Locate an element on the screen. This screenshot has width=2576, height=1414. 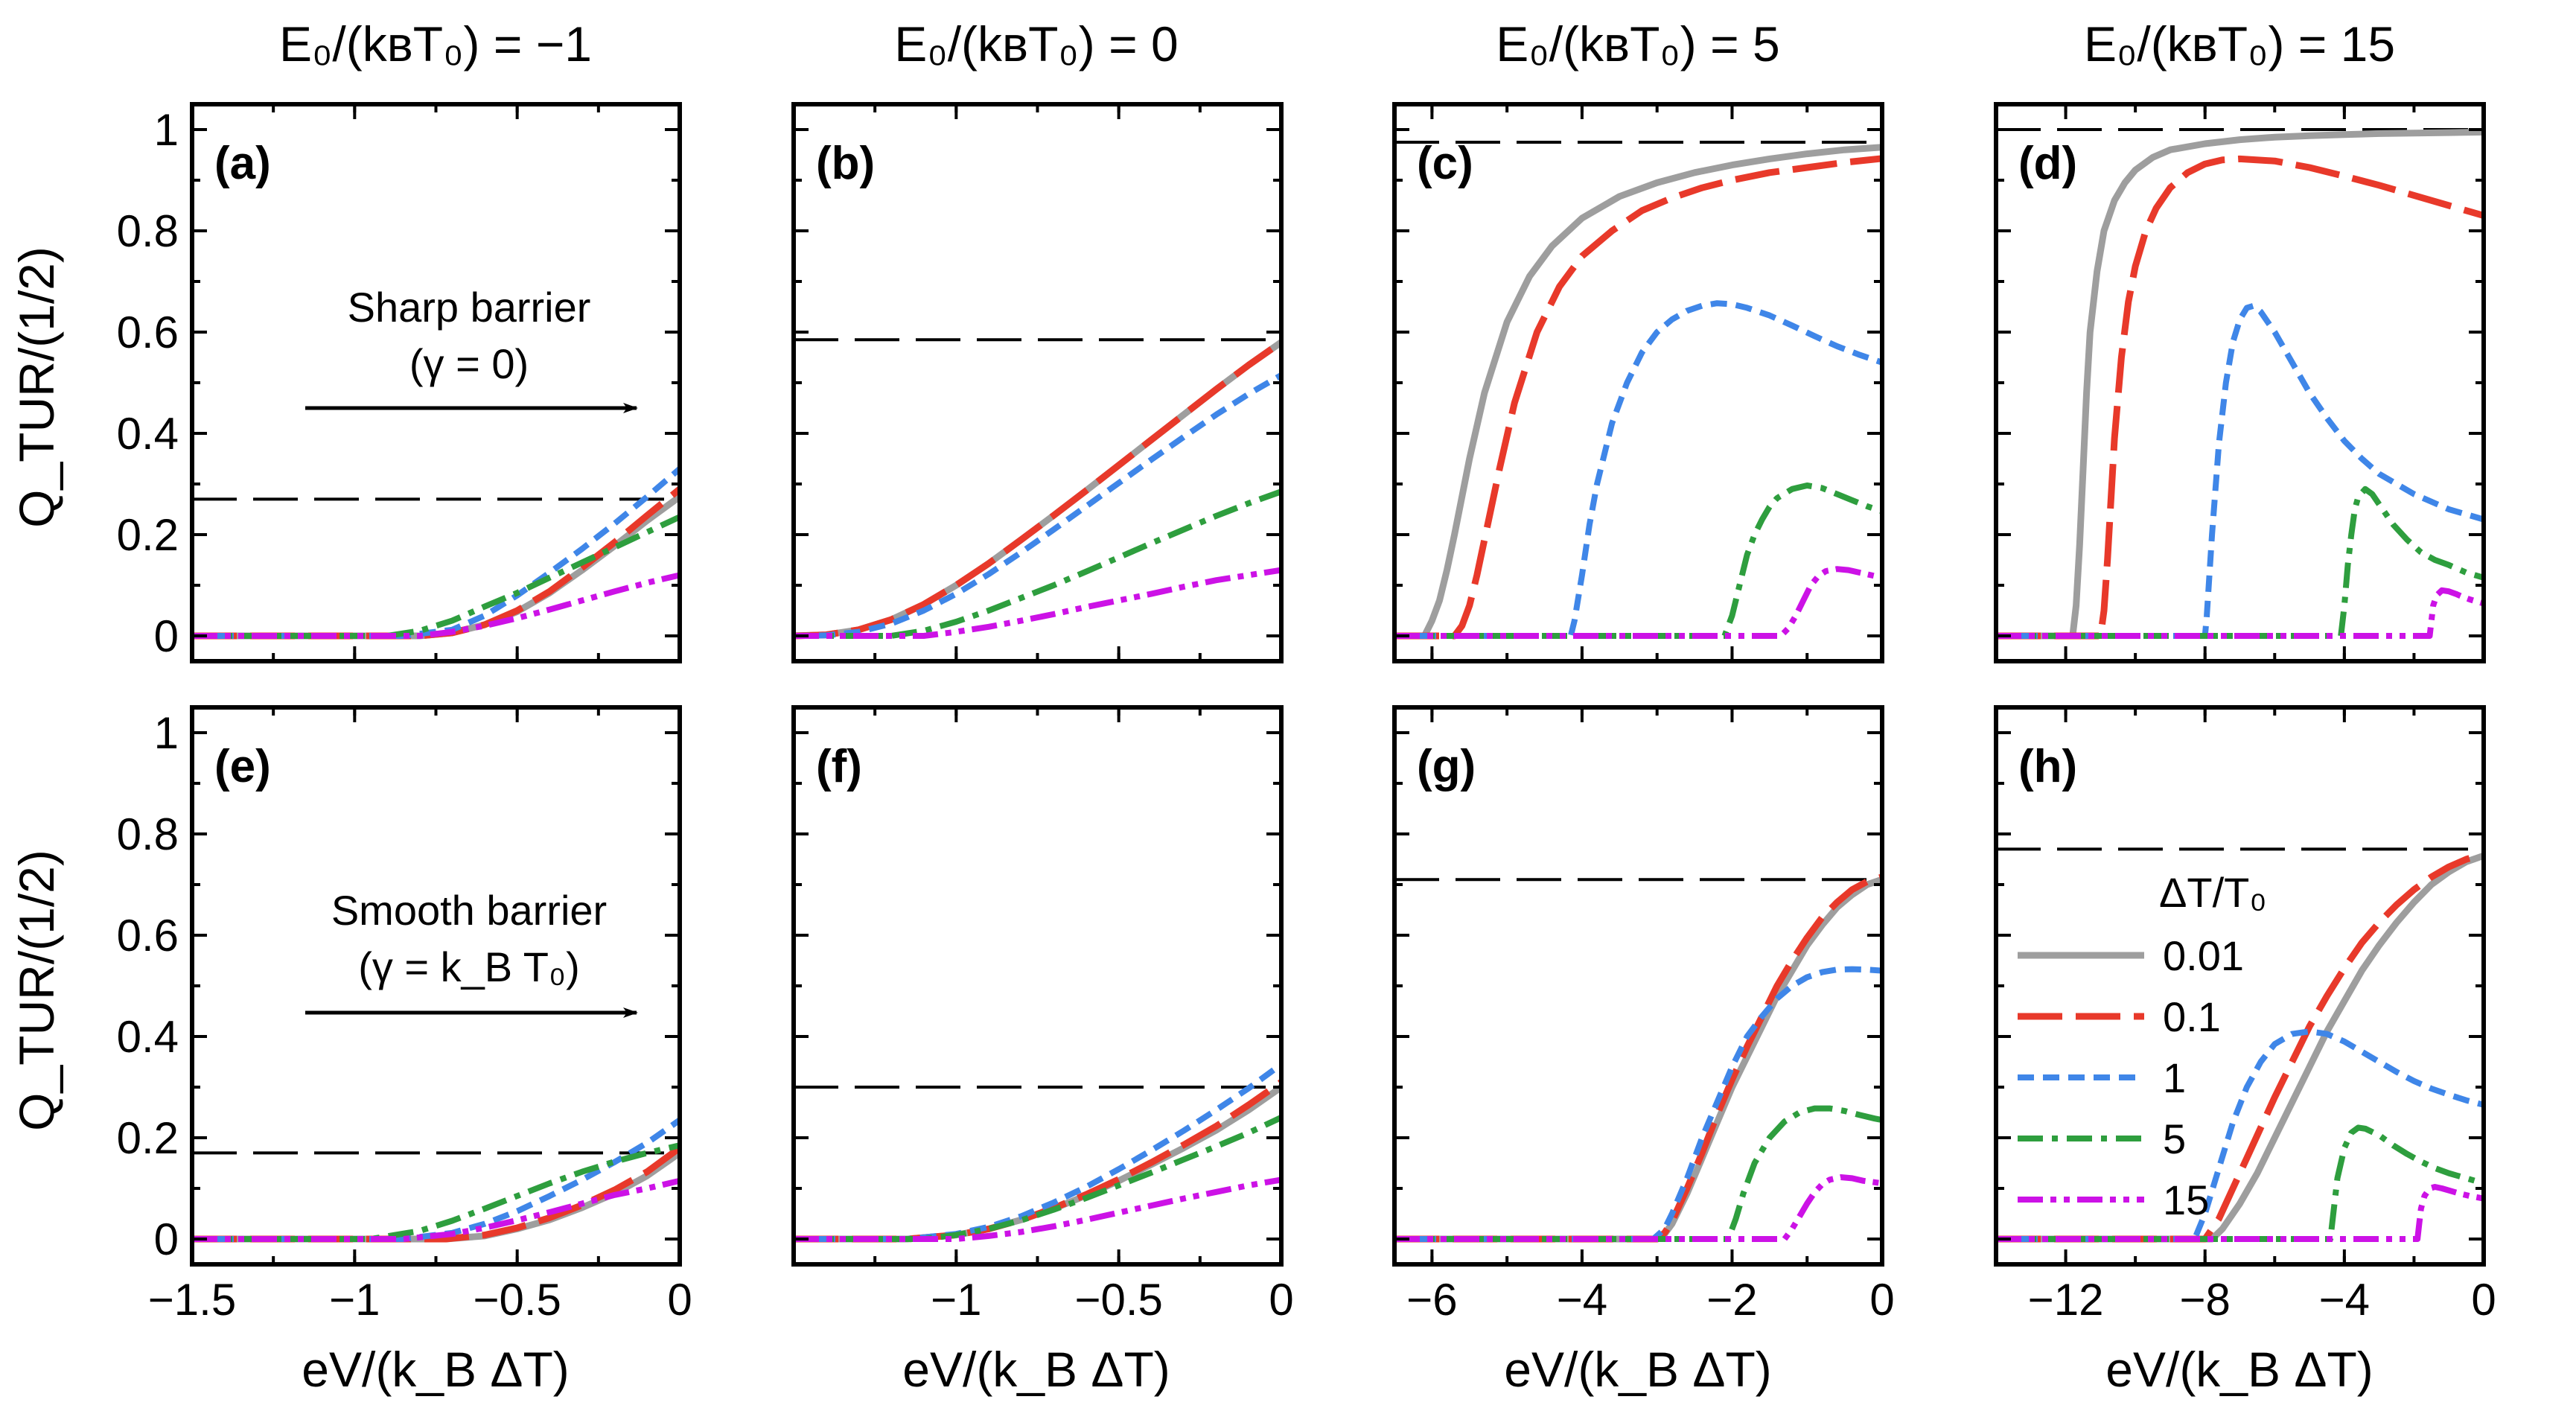
panel-g: −6 −4 −2 0 (g) is located at coordinates (1643, 1015).